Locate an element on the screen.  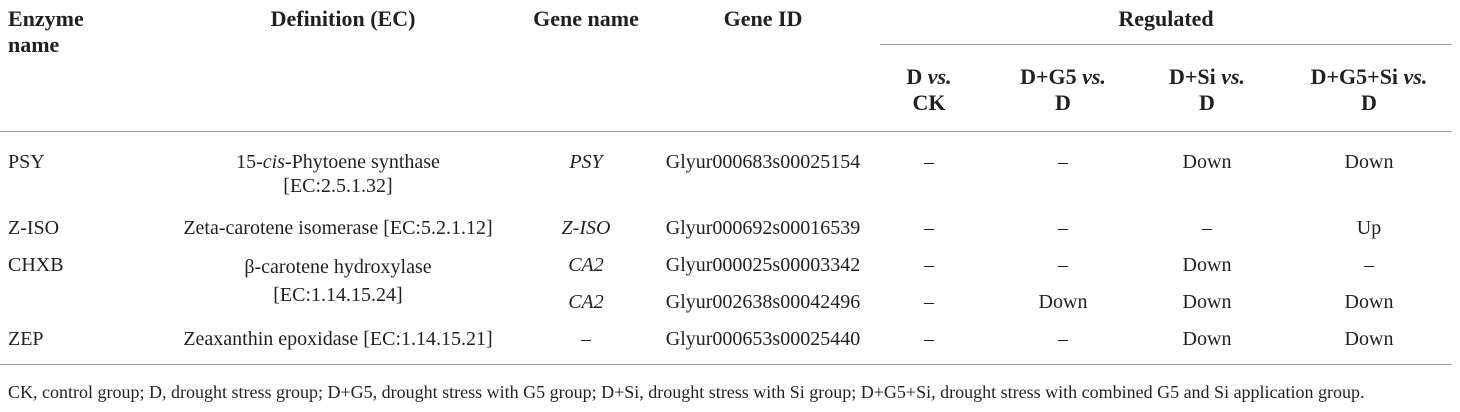
header-sub-3: D+Si vs. D is located at coordinates (1207, 89).